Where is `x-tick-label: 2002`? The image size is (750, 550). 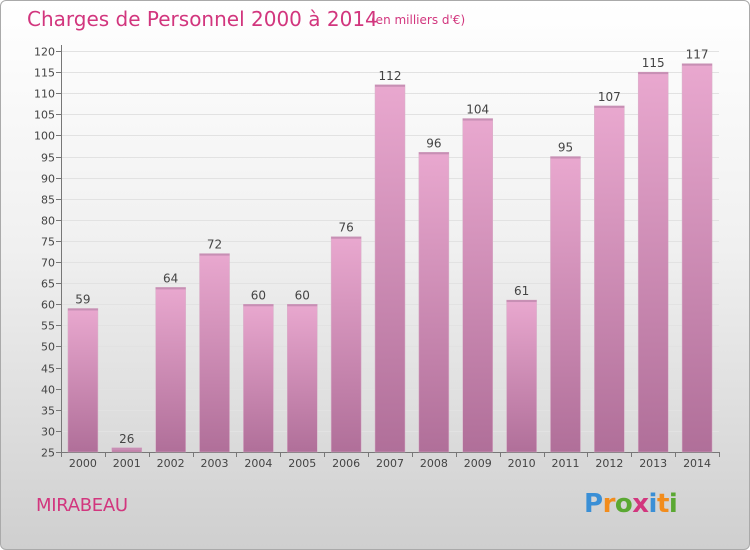
x-tick-label: 2002 is located at coordinates (171, 463).